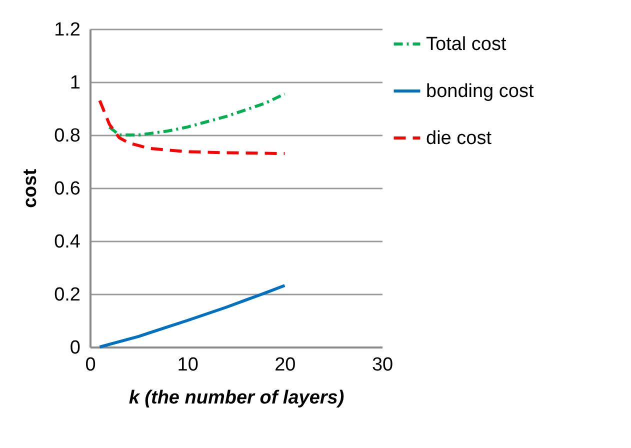  Describe the element at coordinates (31, 188) in the screenshot. I see `y-axis-title: cost` at that location.